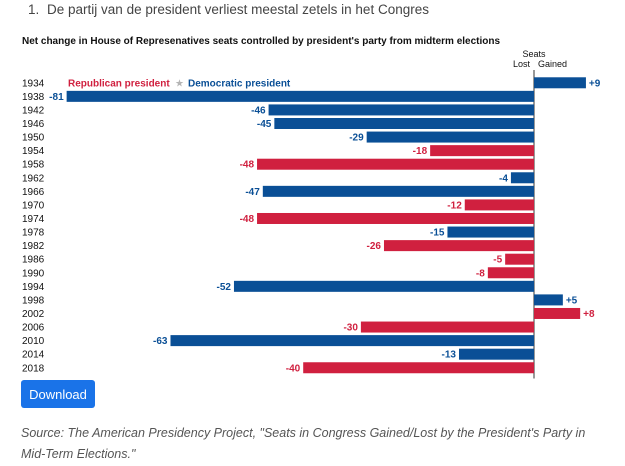 This screenshot has width=625, height=466. What do you see at coordinates (33, 124) in the screenshot?
I see `year-label: 1946` at bounding box center [33, 124].